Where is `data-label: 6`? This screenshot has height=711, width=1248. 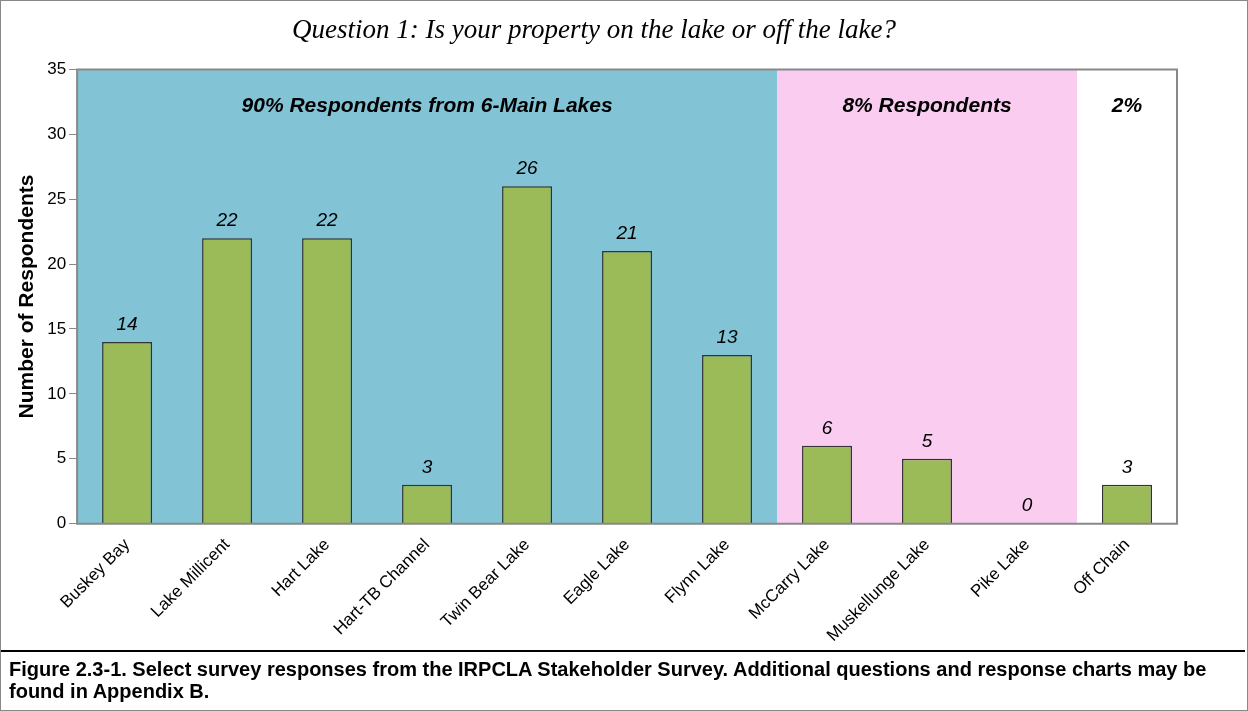
data-label: 6 is located at coordinates (827, 427).